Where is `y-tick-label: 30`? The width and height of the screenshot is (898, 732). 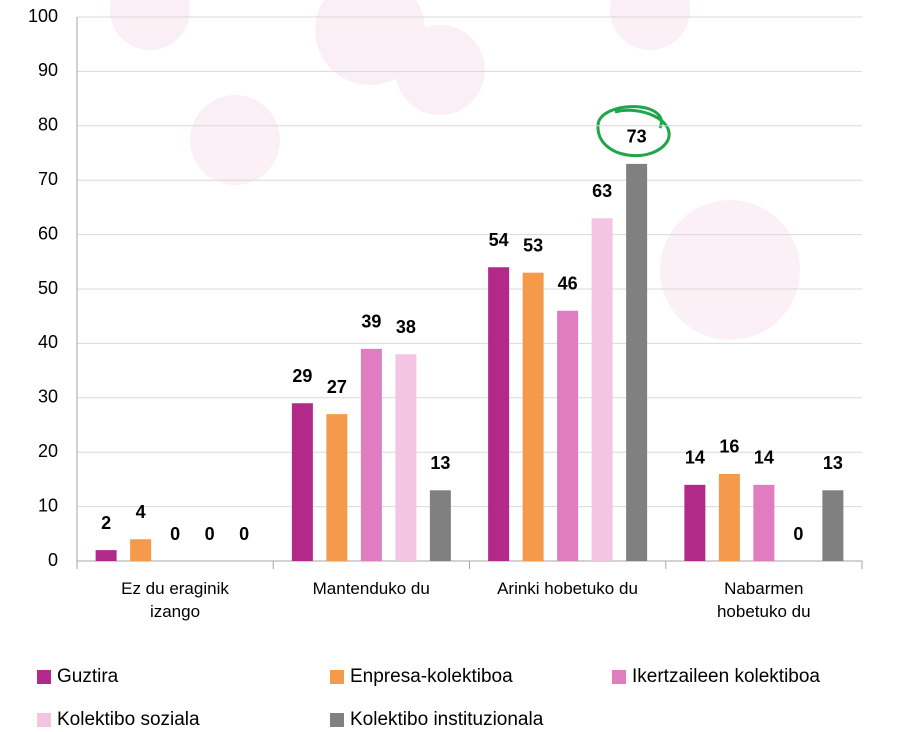
y-tick-label: 30 is located at coordinates (48, 397).